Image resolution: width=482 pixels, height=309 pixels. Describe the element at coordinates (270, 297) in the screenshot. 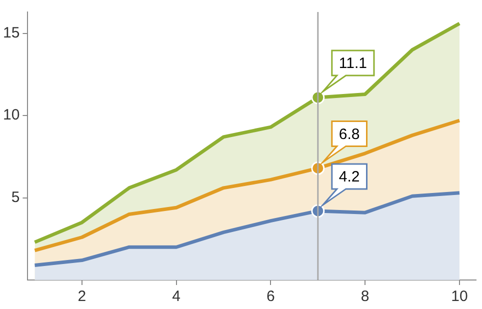

I see `x-tick-label: 6` at that location.